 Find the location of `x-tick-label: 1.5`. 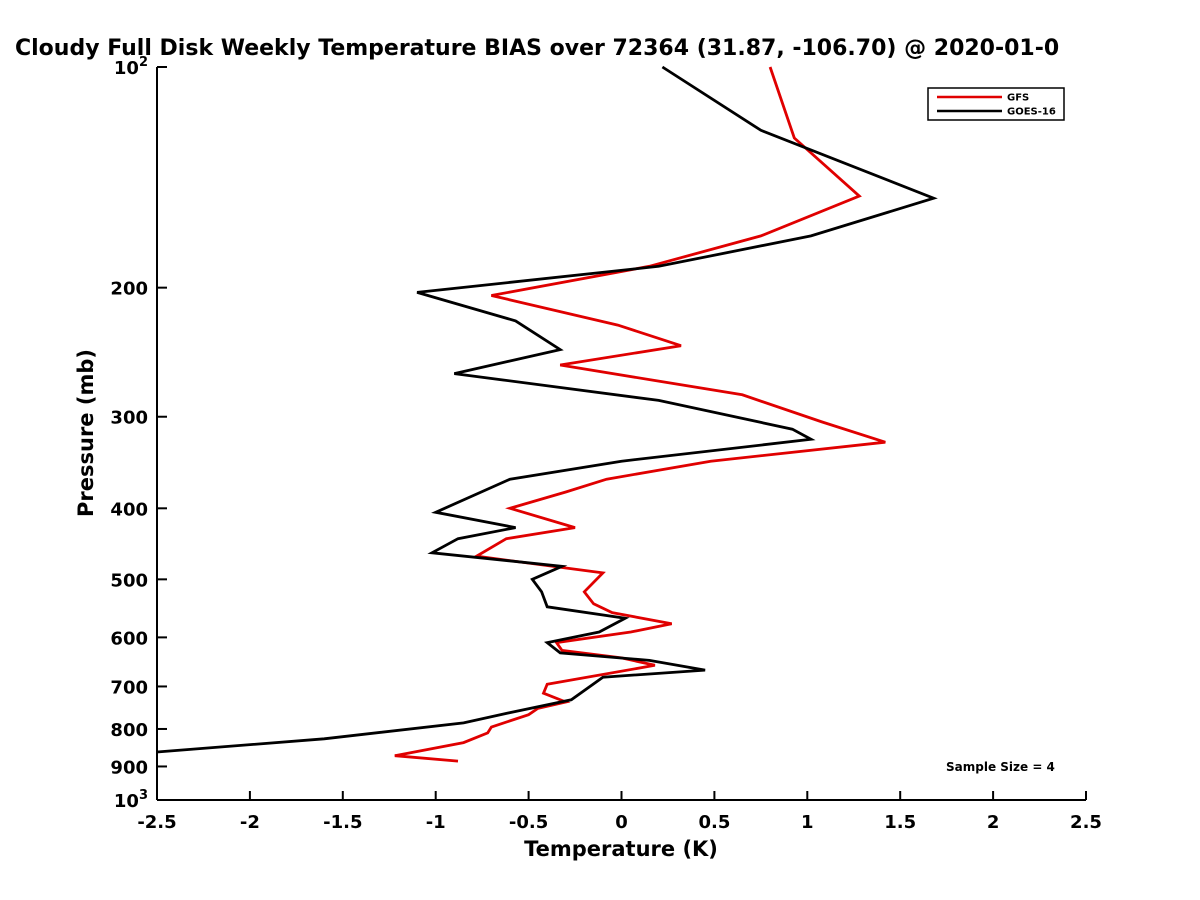

x-tick-label: 1.5 is located at coordinates (900, 822).